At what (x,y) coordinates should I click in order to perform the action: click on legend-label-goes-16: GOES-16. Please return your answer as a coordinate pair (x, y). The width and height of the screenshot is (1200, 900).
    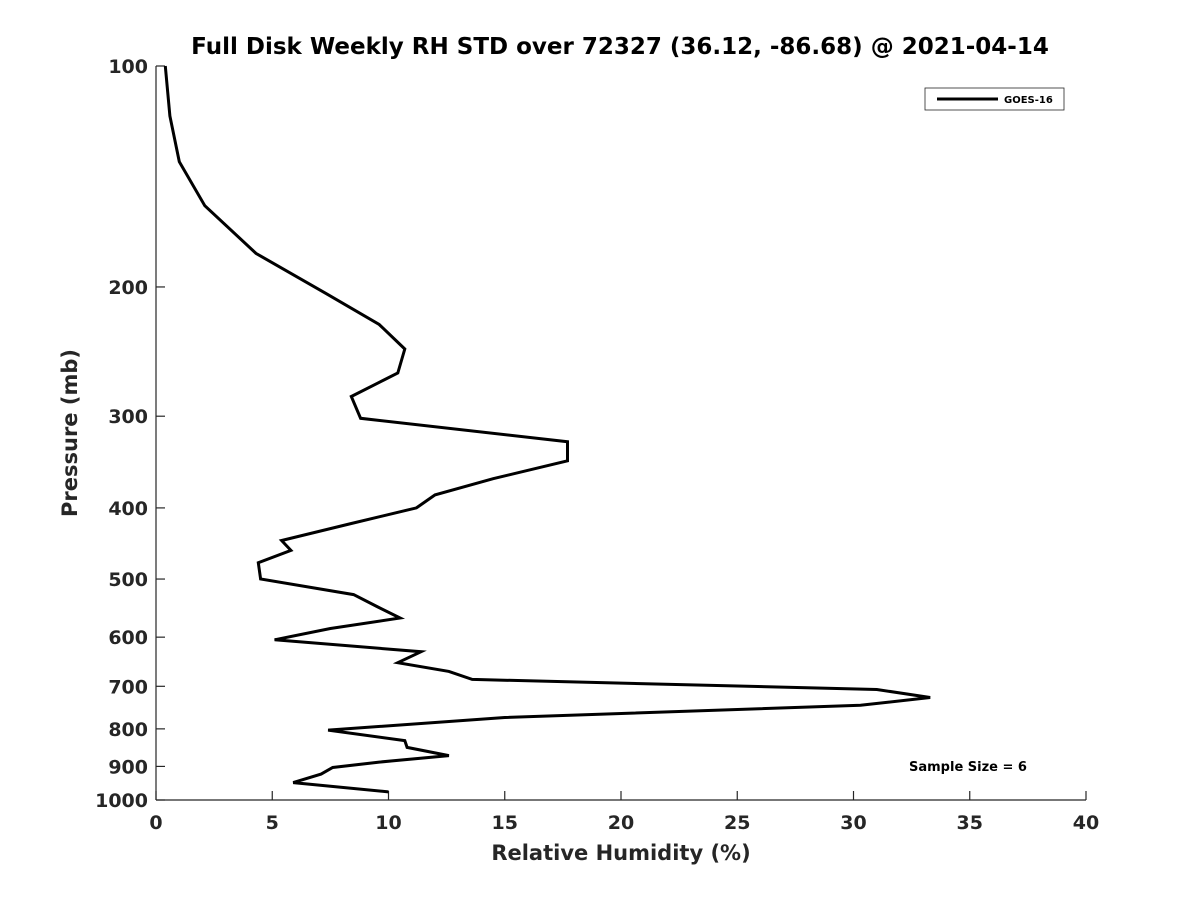
    Looking at the image, I should click on (1028, 100).